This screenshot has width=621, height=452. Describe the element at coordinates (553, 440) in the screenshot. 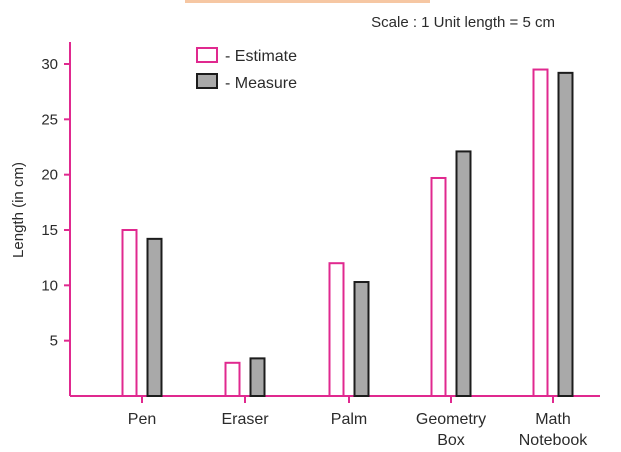

I see `category-label: Notebook` at that location.